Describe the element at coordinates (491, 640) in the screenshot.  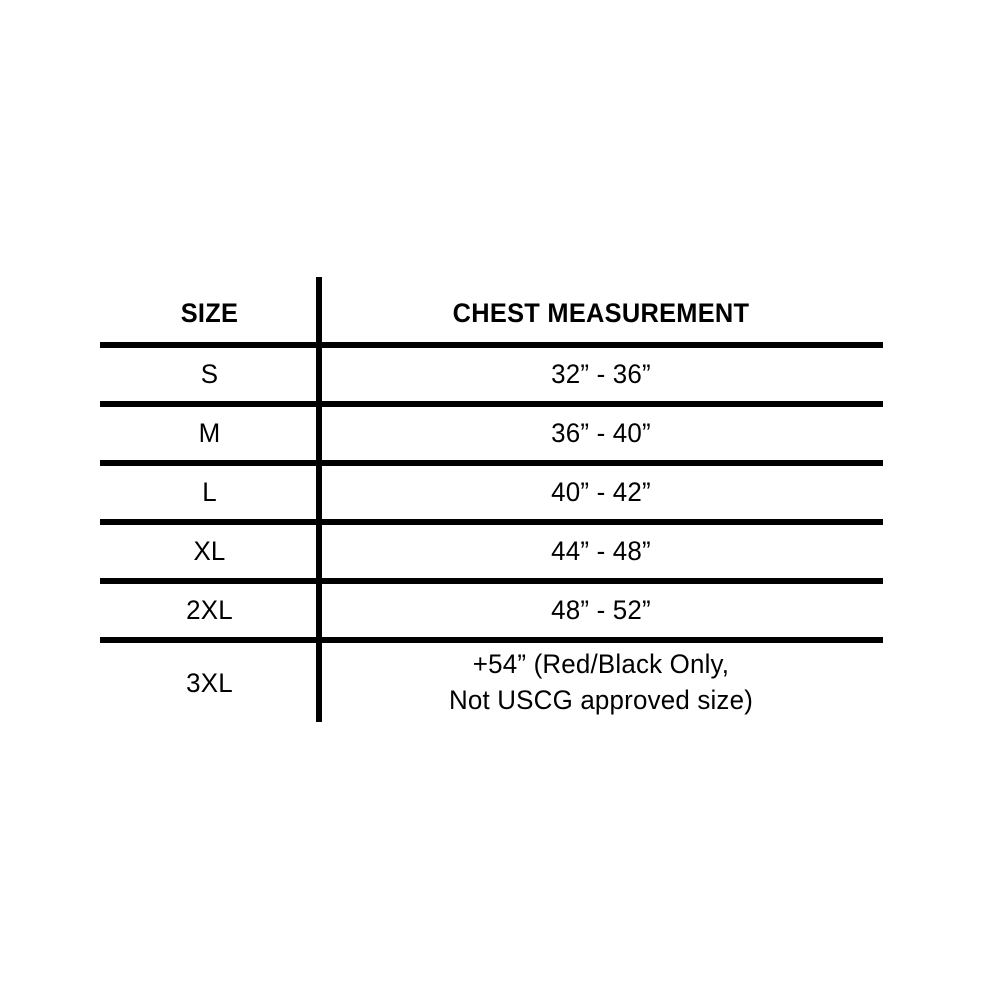
I see `rule-under-row-2xl` at that location.